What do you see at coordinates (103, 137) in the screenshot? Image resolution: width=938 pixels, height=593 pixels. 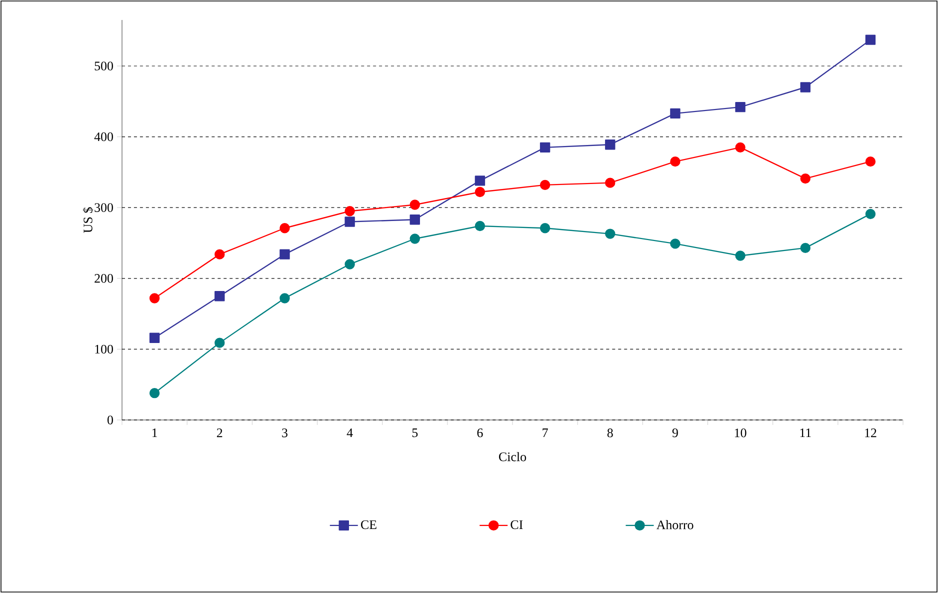 I see `y-tick-label: 400` at bounding box center [103, 137].